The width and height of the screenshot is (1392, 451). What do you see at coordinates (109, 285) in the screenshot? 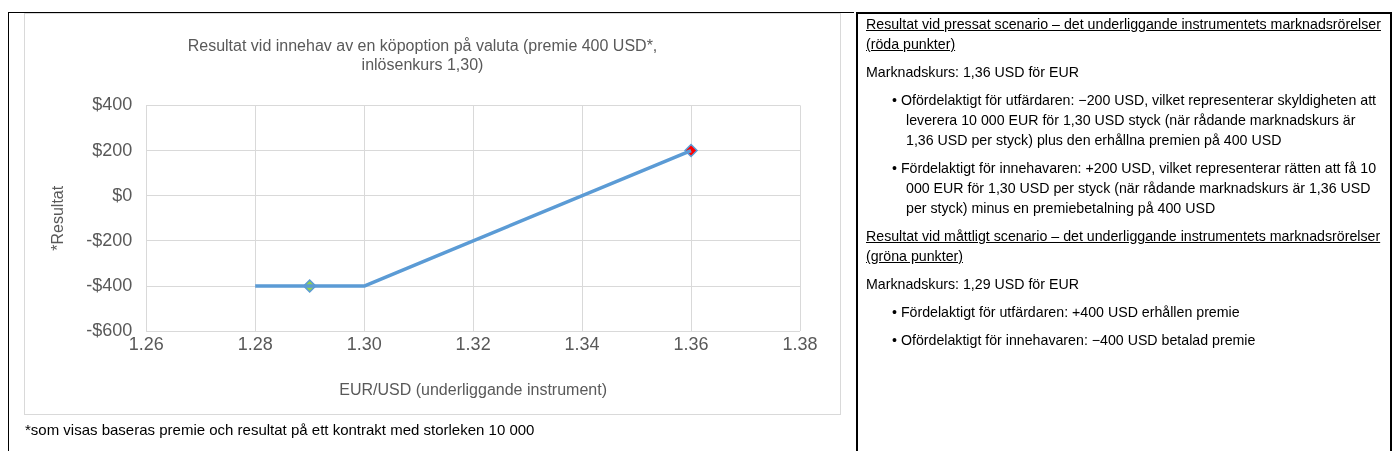
I see `y-tick-label: -$400` at bounding box center [109, 285].